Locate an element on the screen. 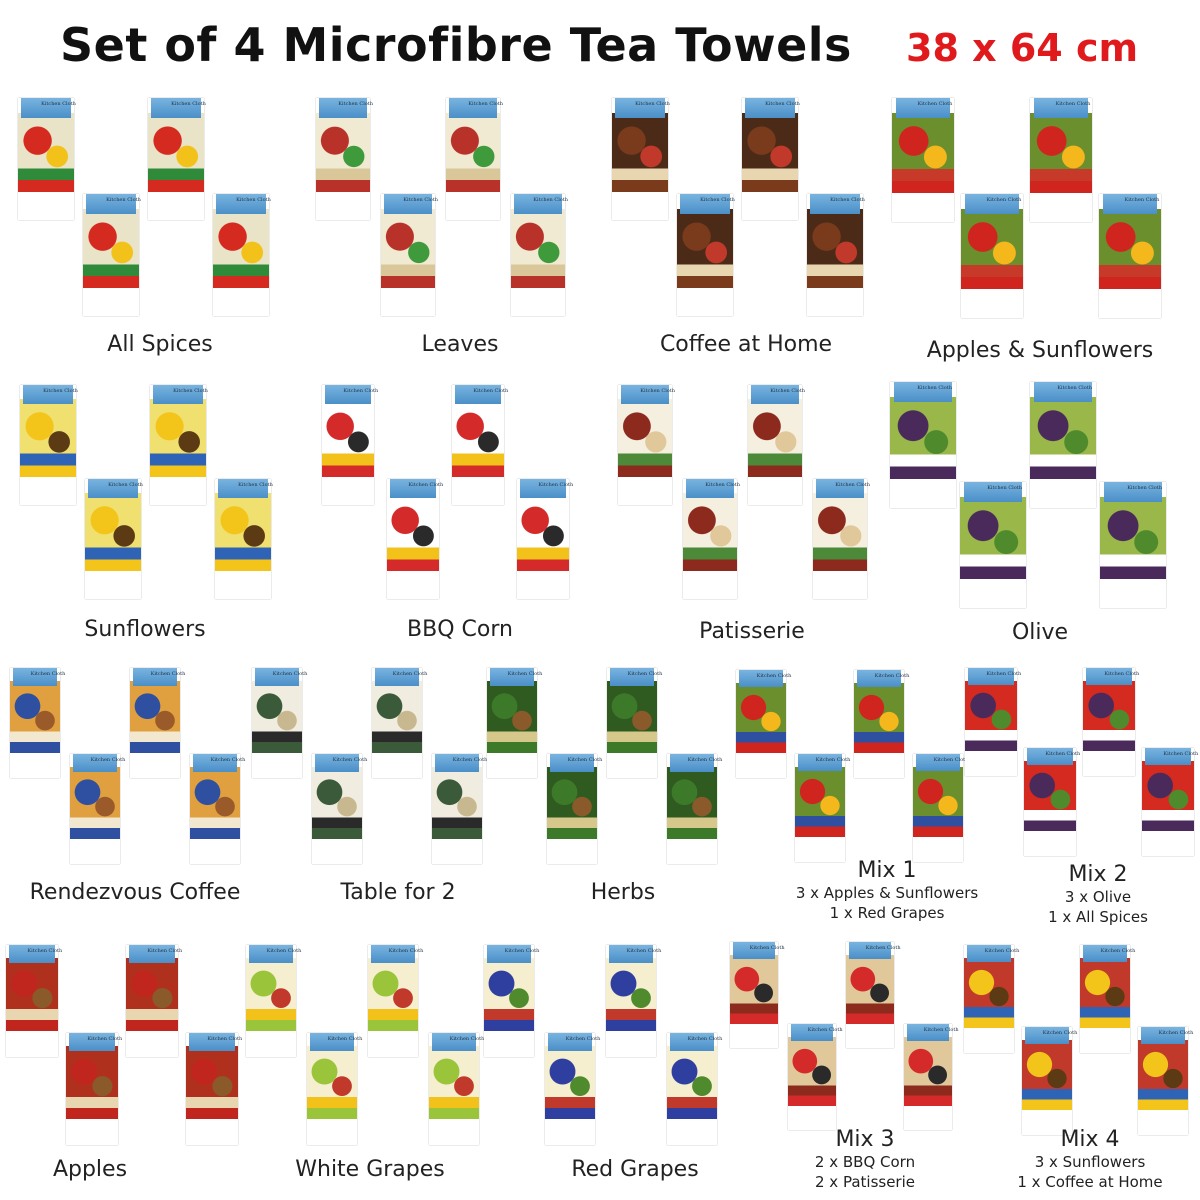 The image size is (1200, 1200). set-label: Rendezvous Coffee is located at coordinates (135, 892).